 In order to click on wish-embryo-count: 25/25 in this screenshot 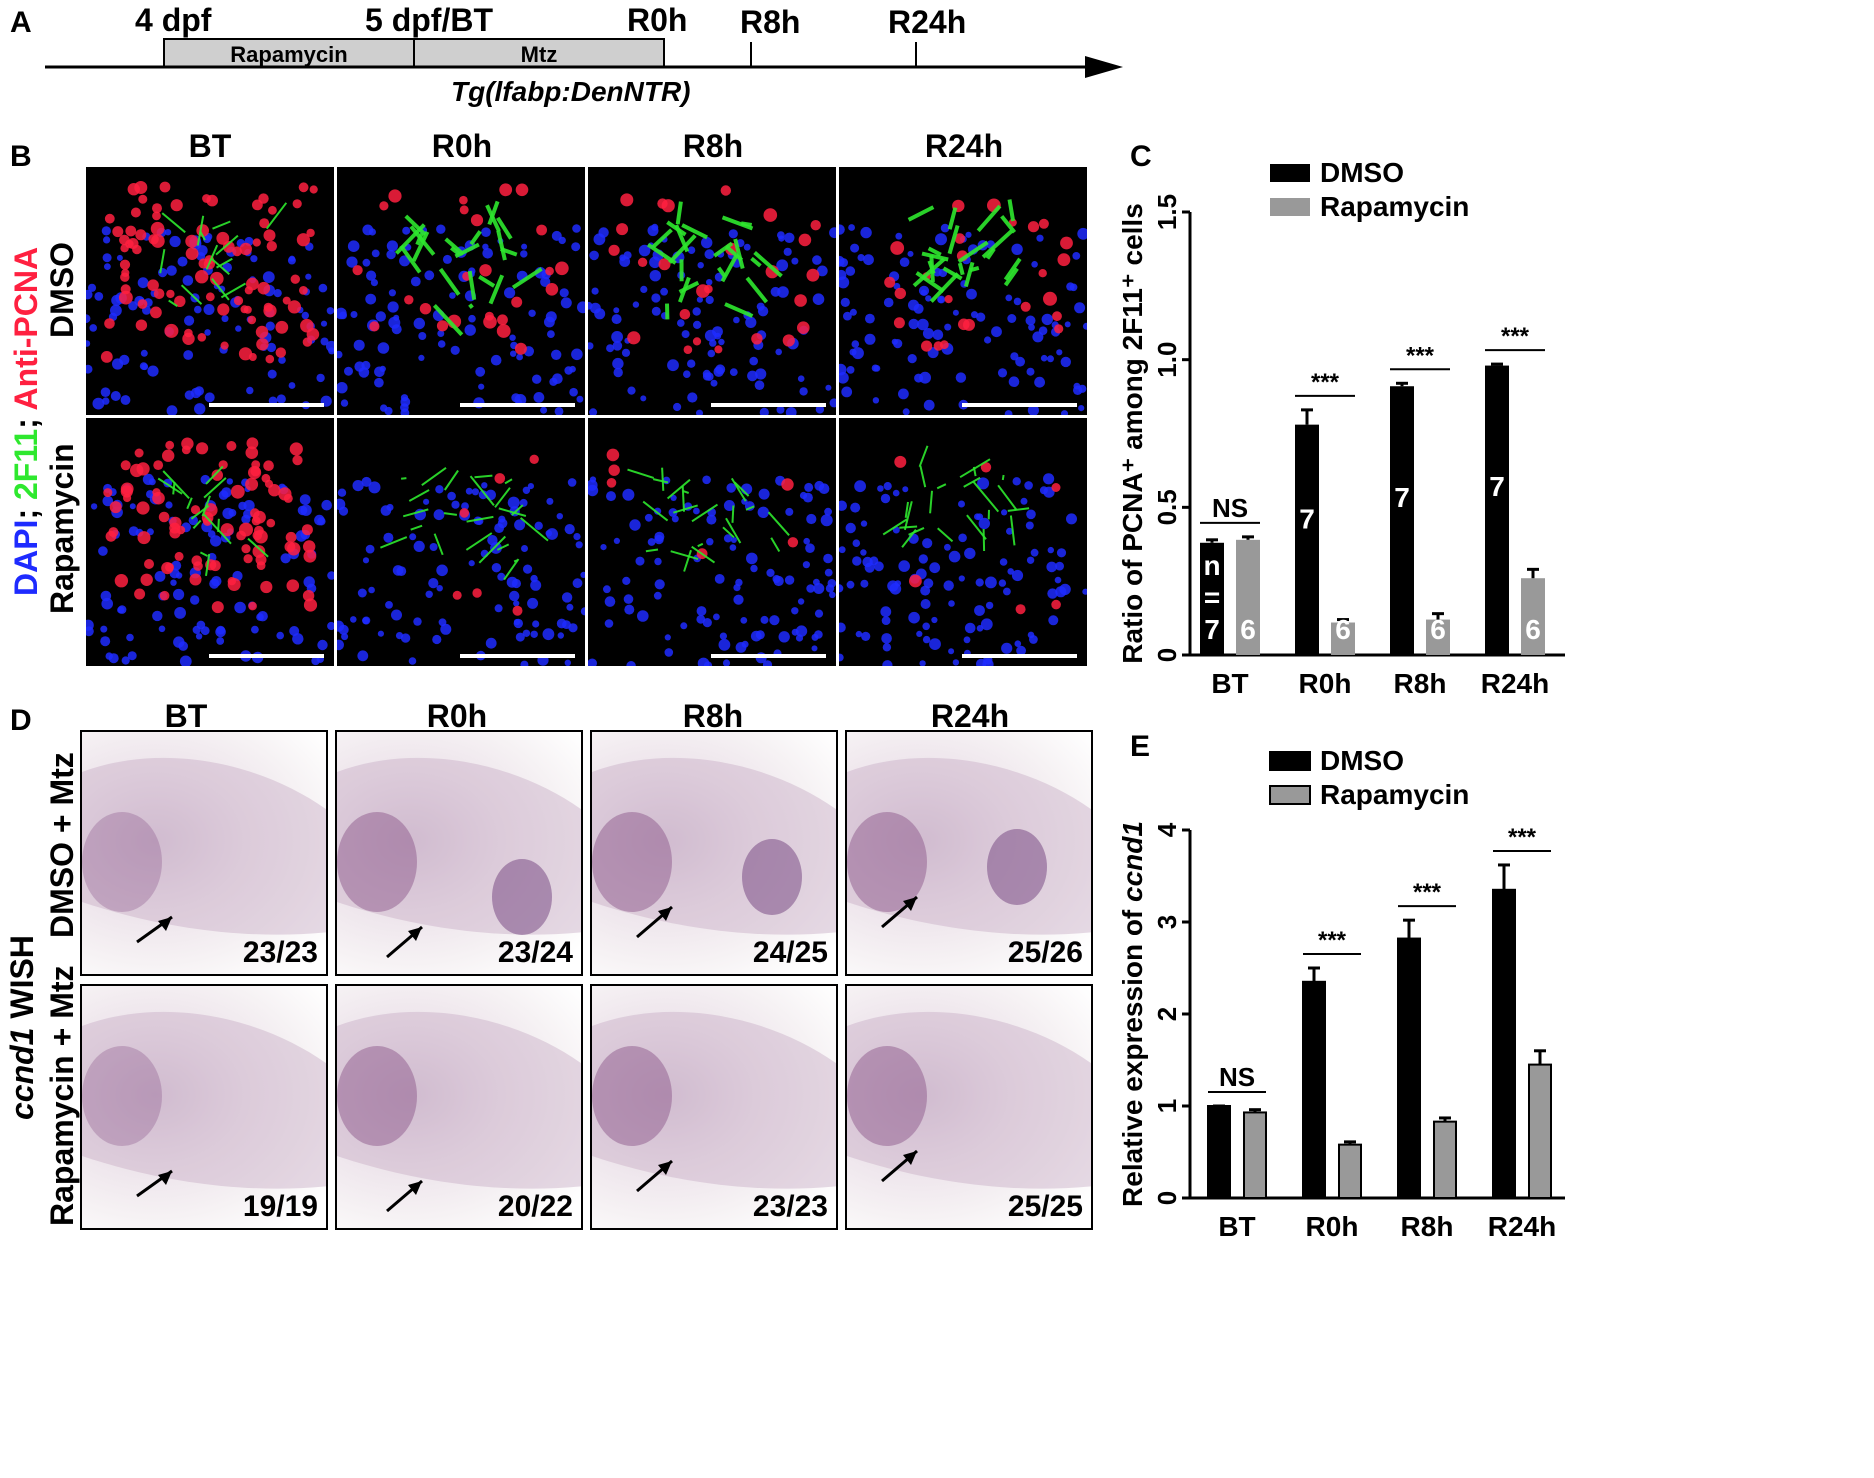, I will do `click(1045, 1206)`.